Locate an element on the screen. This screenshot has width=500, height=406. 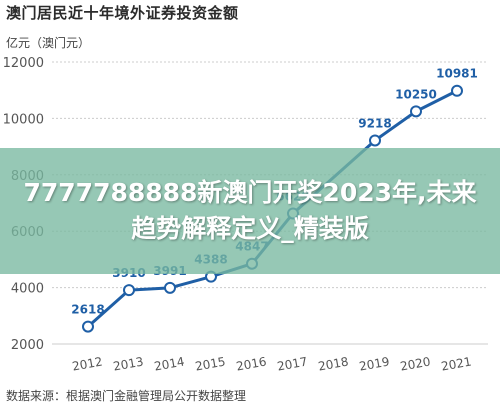
y-axis-unit-label: 亿元（澳门元） is located at coordinates (48, 43).